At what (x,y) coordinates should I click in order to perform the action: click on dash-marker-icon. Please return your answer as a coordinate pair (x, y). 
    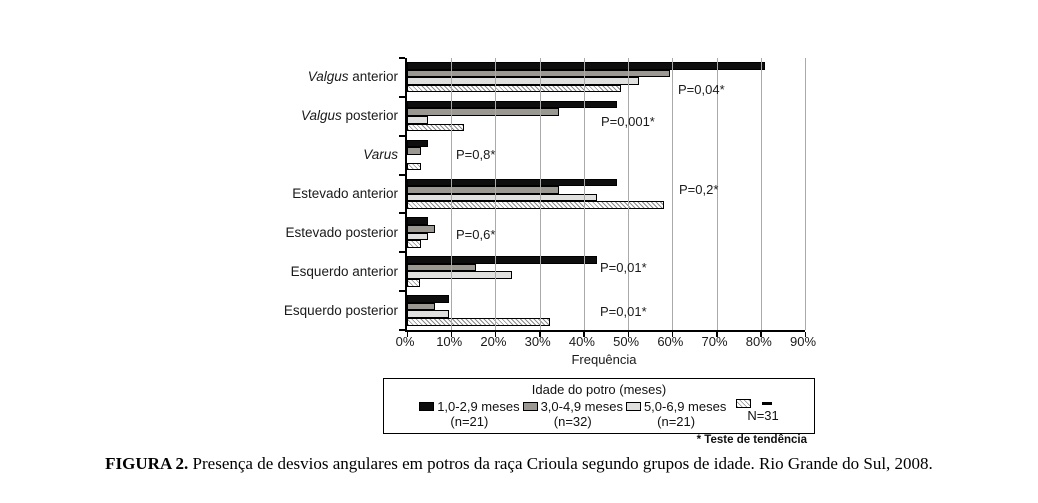
    Looking at the image, I should click on (767, 403).